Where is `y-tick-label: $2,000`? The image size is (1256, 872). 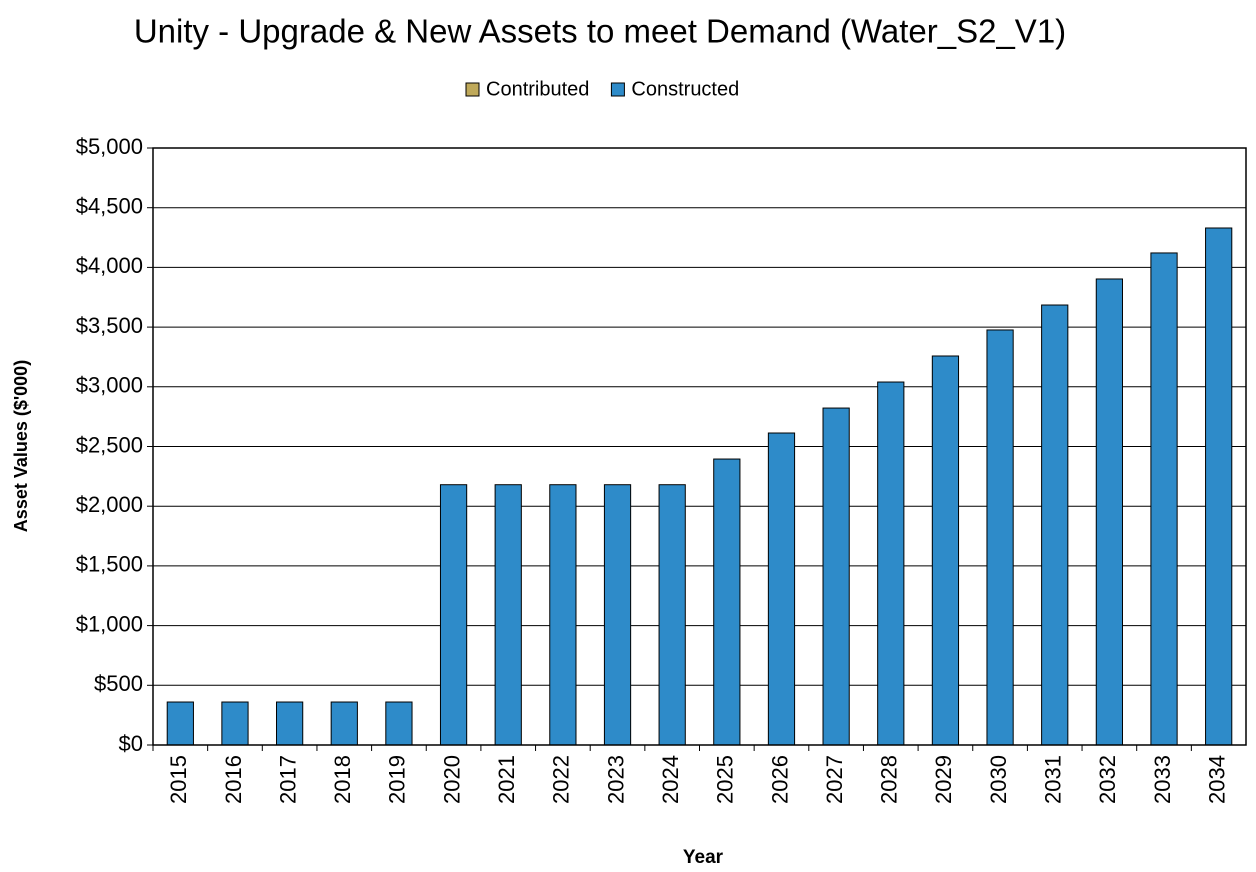
y-tick-label: $2,000 is located at coordinates (109, 504).